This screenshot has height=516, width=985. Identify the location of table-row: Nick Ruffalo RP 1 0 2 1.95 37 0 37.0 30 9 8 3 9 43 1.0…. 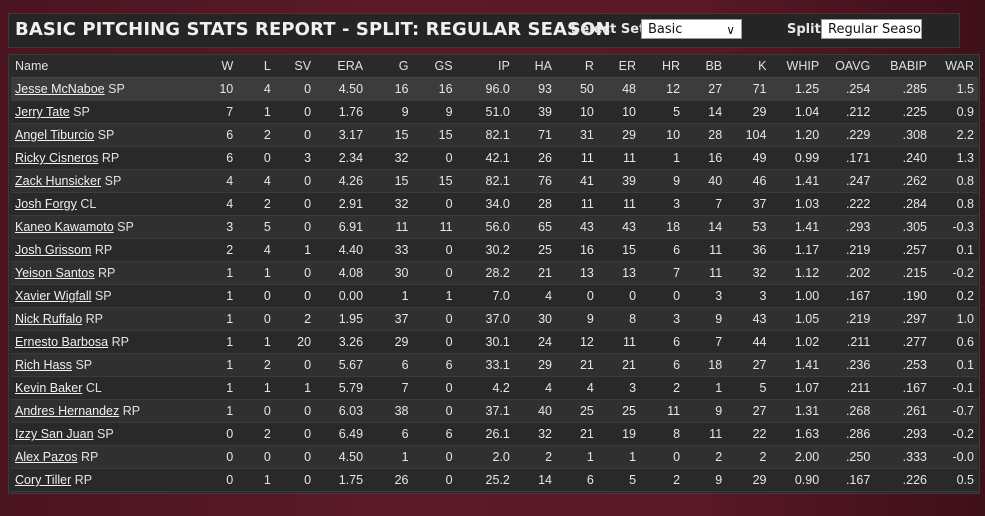
(494, 319).